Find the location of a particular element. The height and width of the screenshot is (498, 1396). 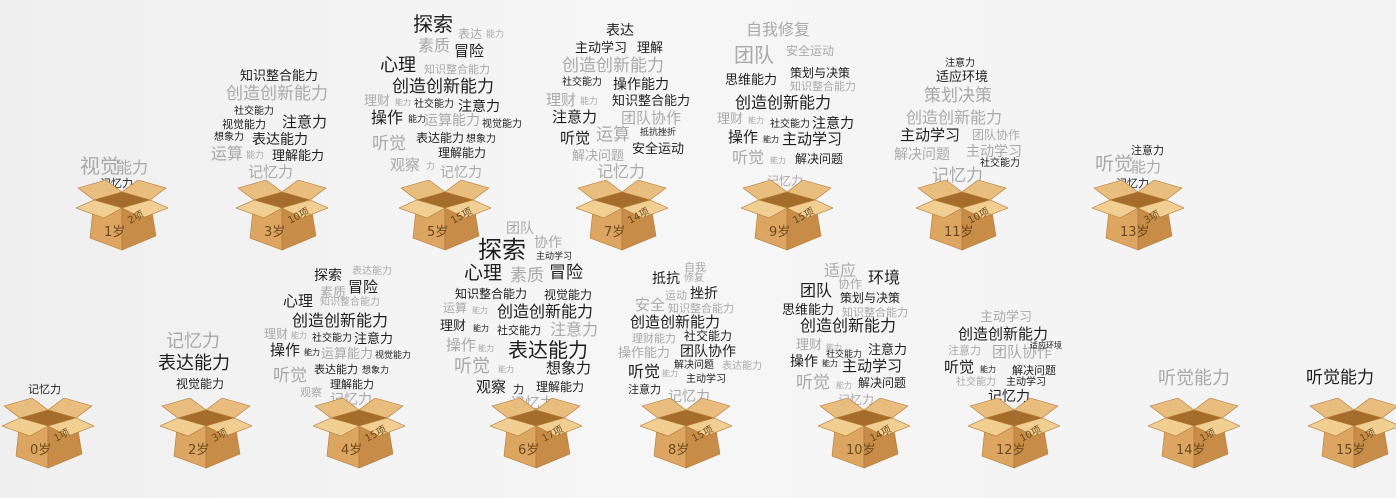

ability-word: 团队协作 is located at coordinates (708, 352).